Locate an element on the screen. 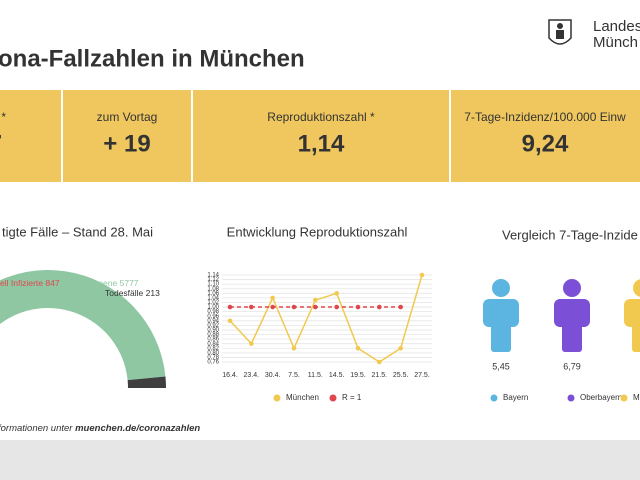 Image resolution: width=640 pixels, height=480 pixels. page-title: ona-Fallzahlen in München is located at coordinates (152, 58).